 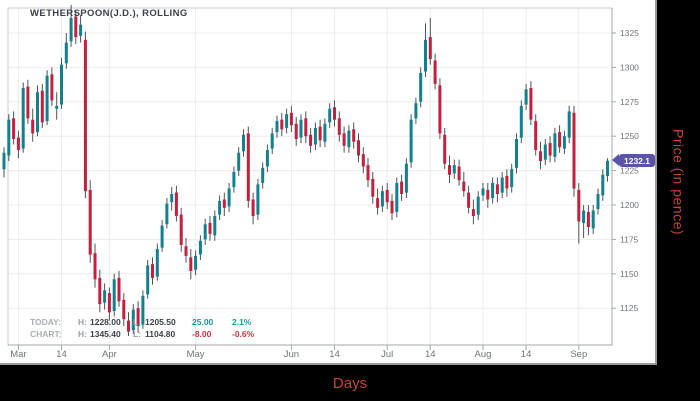 I want to click on x-tick-label: Jun, so click(x=291, y=354).